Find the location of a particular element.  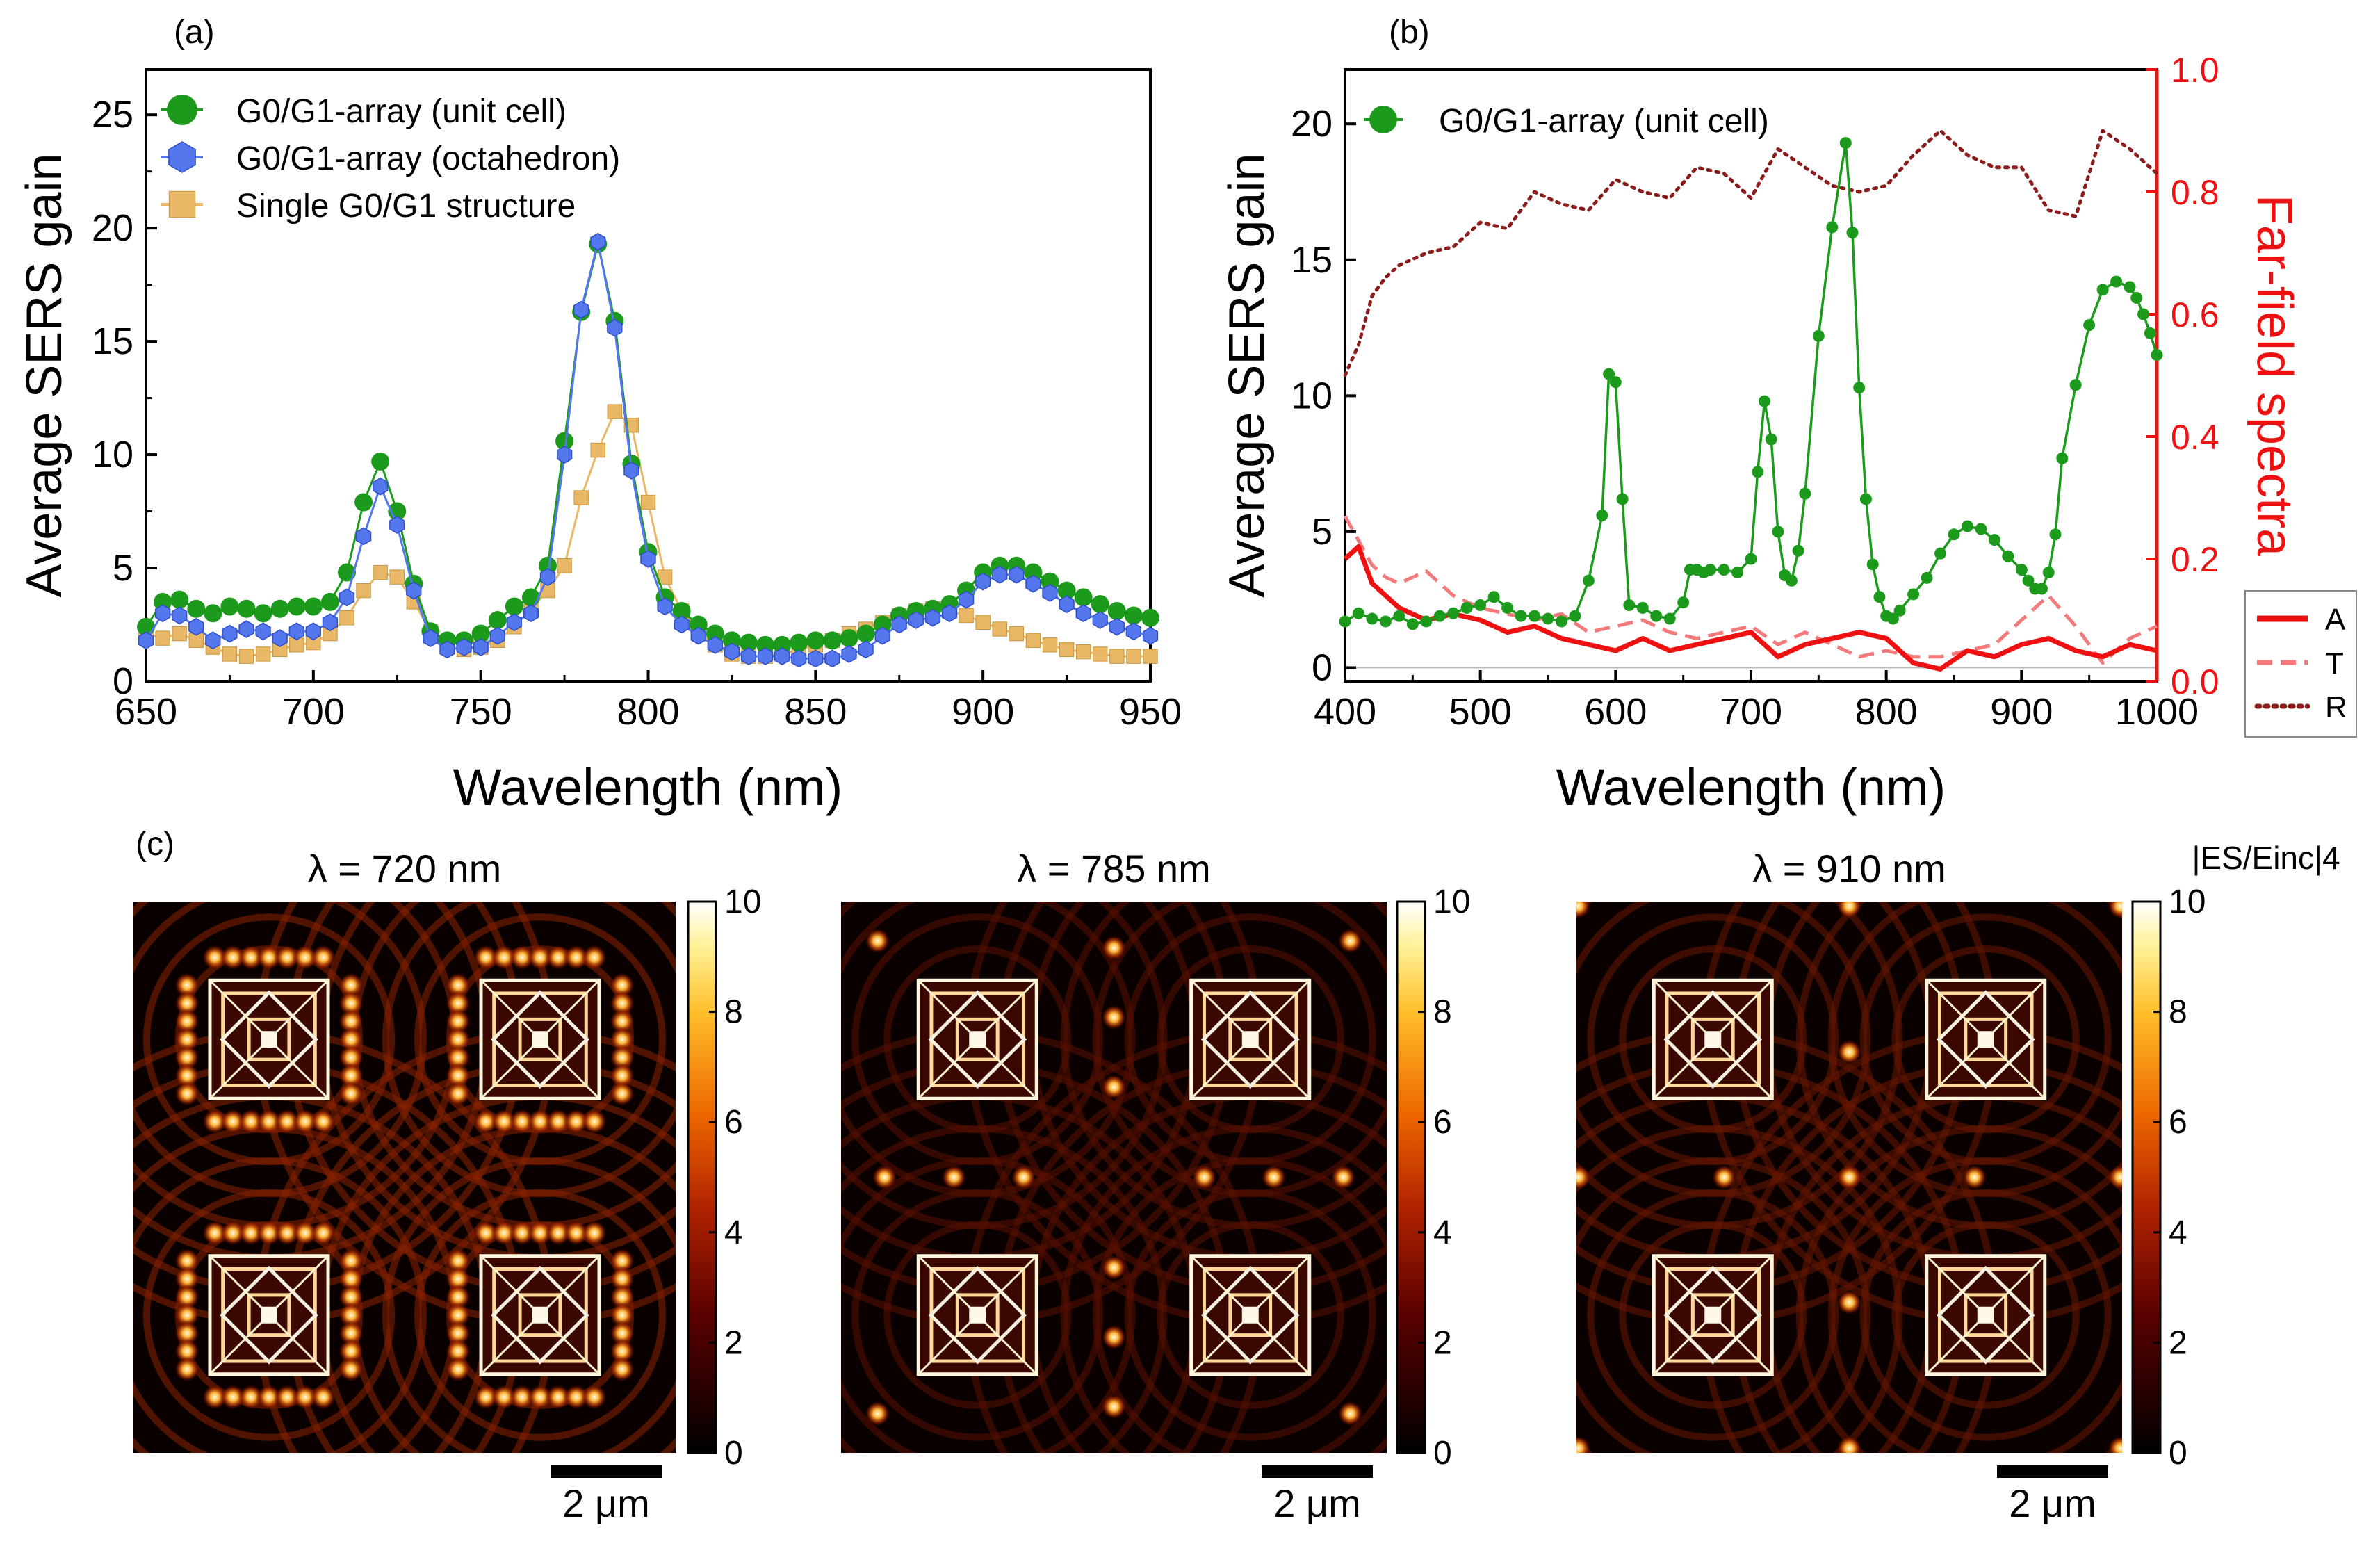

colorbar-tick-label: 0 is located at coordinates (2178, 1453).